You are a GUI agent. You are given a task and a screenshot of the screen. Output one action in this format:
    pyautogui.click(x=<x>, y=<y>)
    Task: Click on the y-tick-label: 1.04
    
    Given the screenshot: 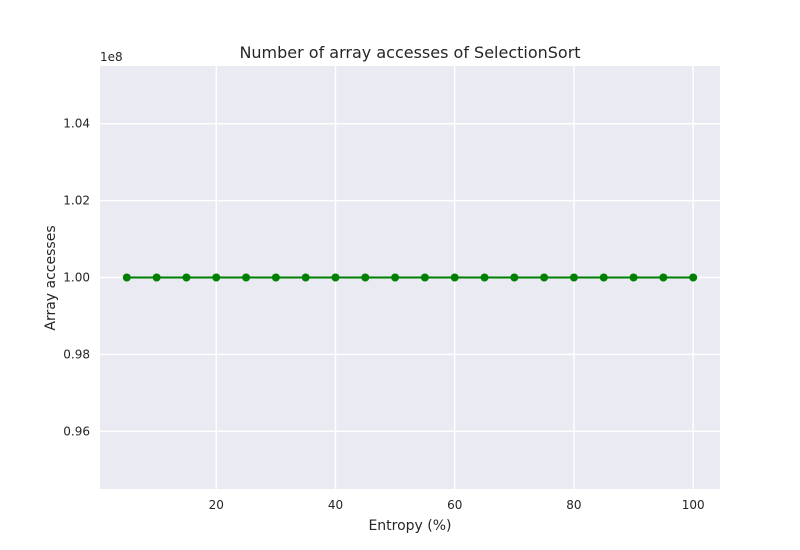 What is the action you would take?
    pyautogui.click(x=76, y=124)
    